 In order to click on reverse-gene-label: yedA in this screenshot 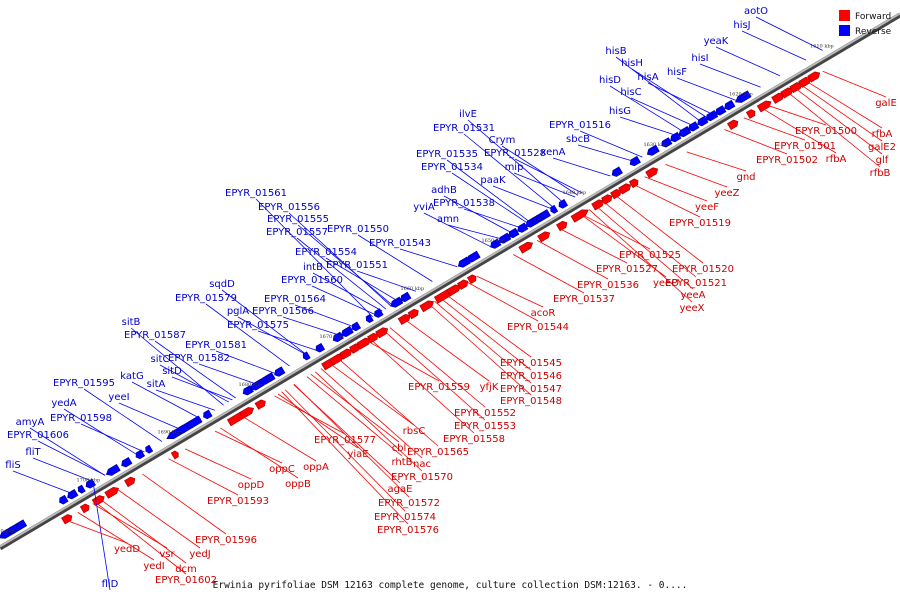, I will do `click(63, 403)`.